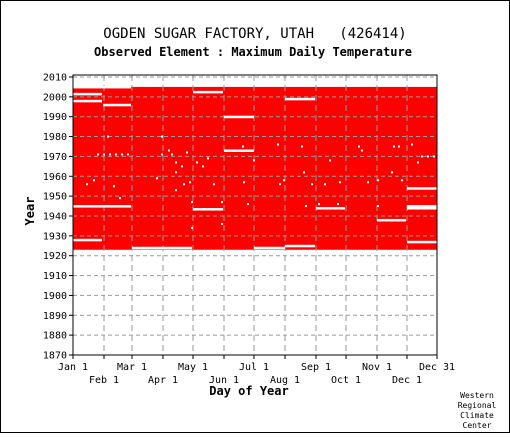 The height and width of the screenshot is (437, 510). What do you see at coordinates (55, 137) in the screenshot?
I see `y-tick-label-11: 1980` at bounding box center [55, 137].